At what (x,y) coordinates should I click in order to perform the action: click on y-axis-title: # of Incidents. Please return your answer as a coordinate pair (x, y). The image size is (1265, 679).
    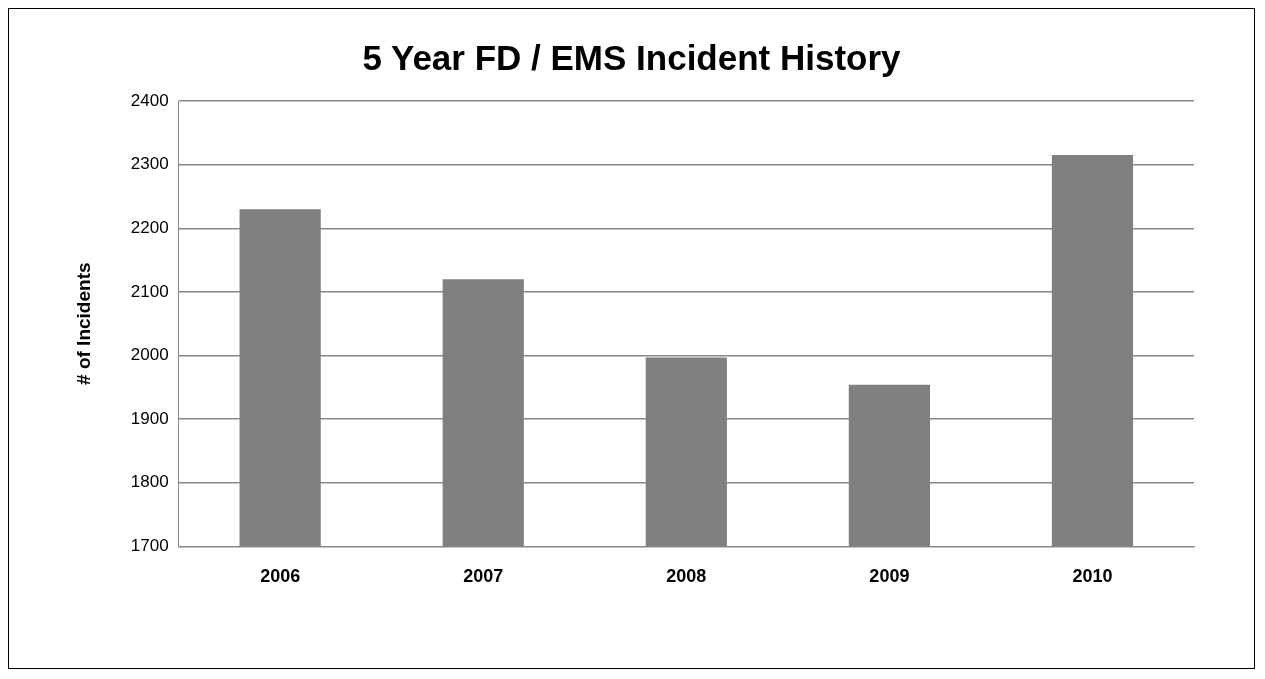
    Looking at the image, I should click on (83, 323).